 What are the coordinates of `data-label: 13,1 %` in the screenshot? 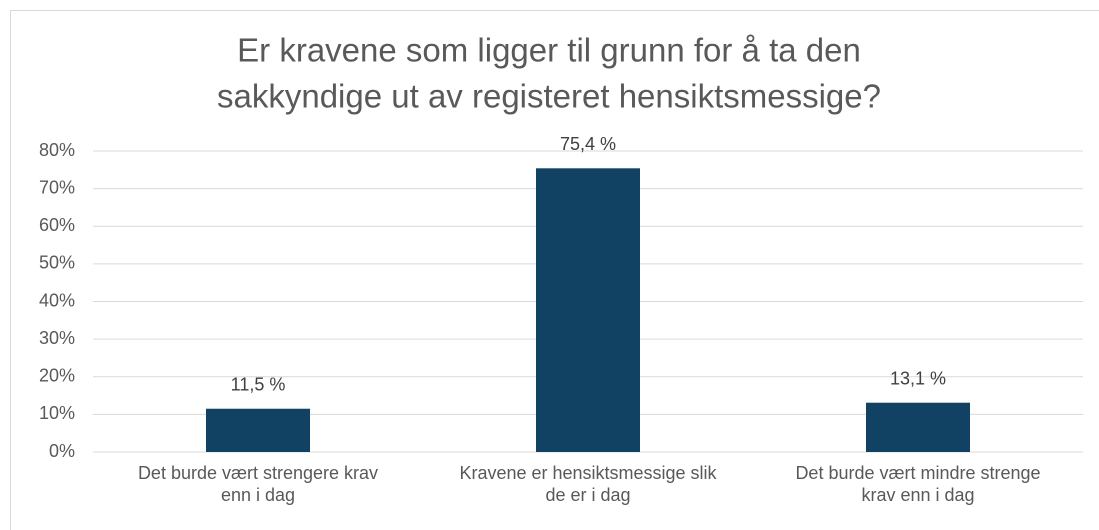 It's located at (918, 378).